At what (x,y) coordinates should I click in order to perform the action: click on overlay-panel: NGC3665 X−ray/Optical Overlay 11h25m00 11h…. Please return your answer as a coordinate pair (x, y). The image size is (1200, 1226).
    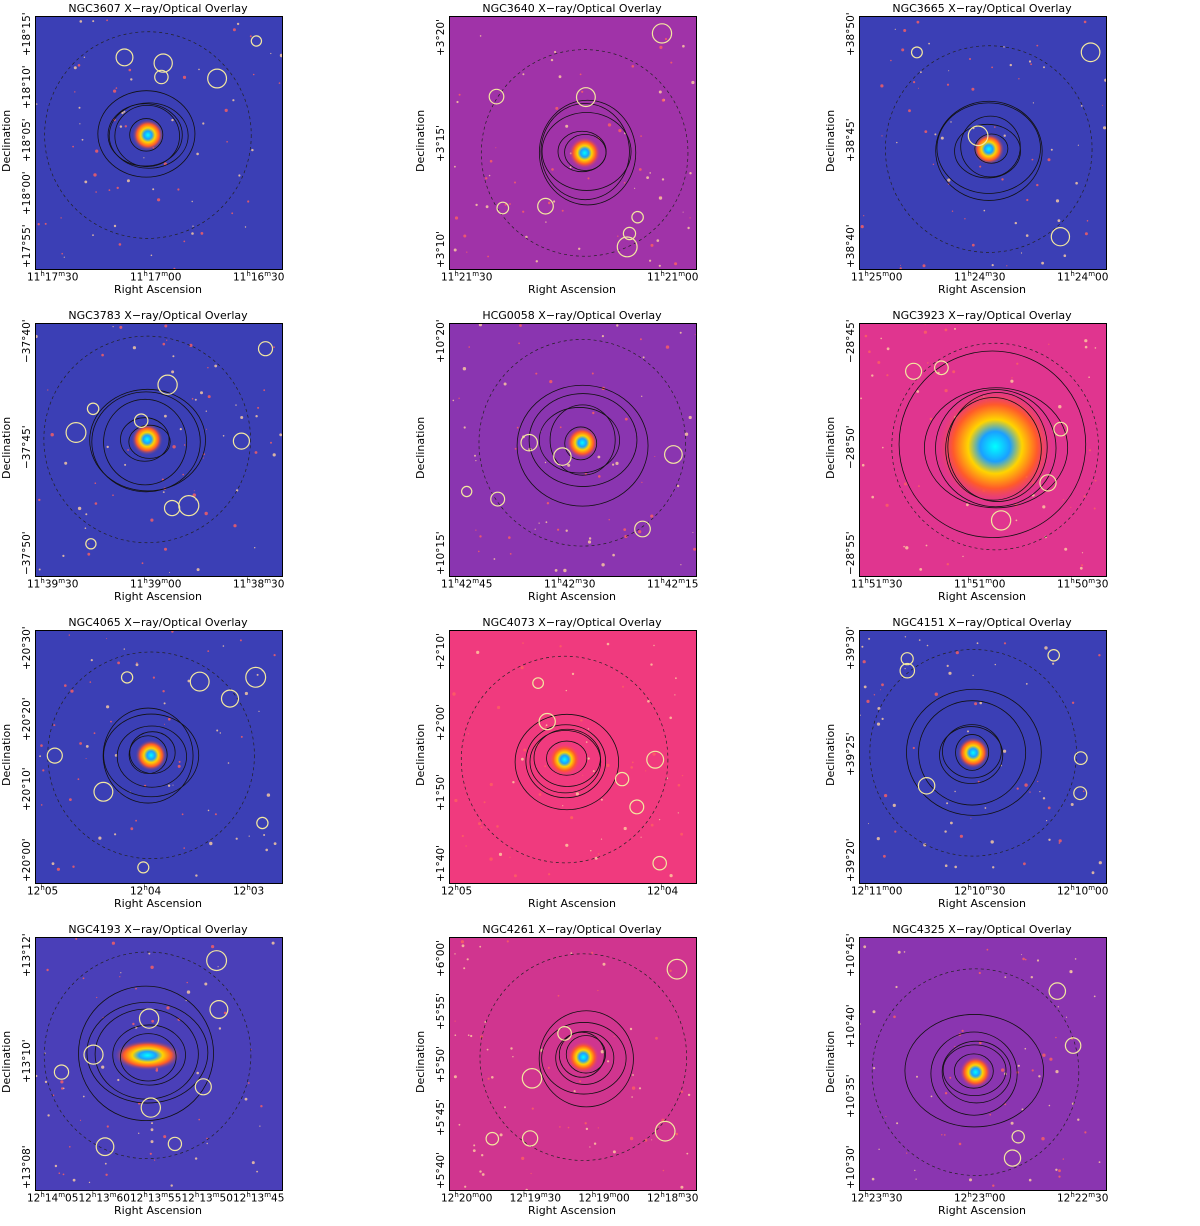
    Looking at the image, I should click on (1012, 152).